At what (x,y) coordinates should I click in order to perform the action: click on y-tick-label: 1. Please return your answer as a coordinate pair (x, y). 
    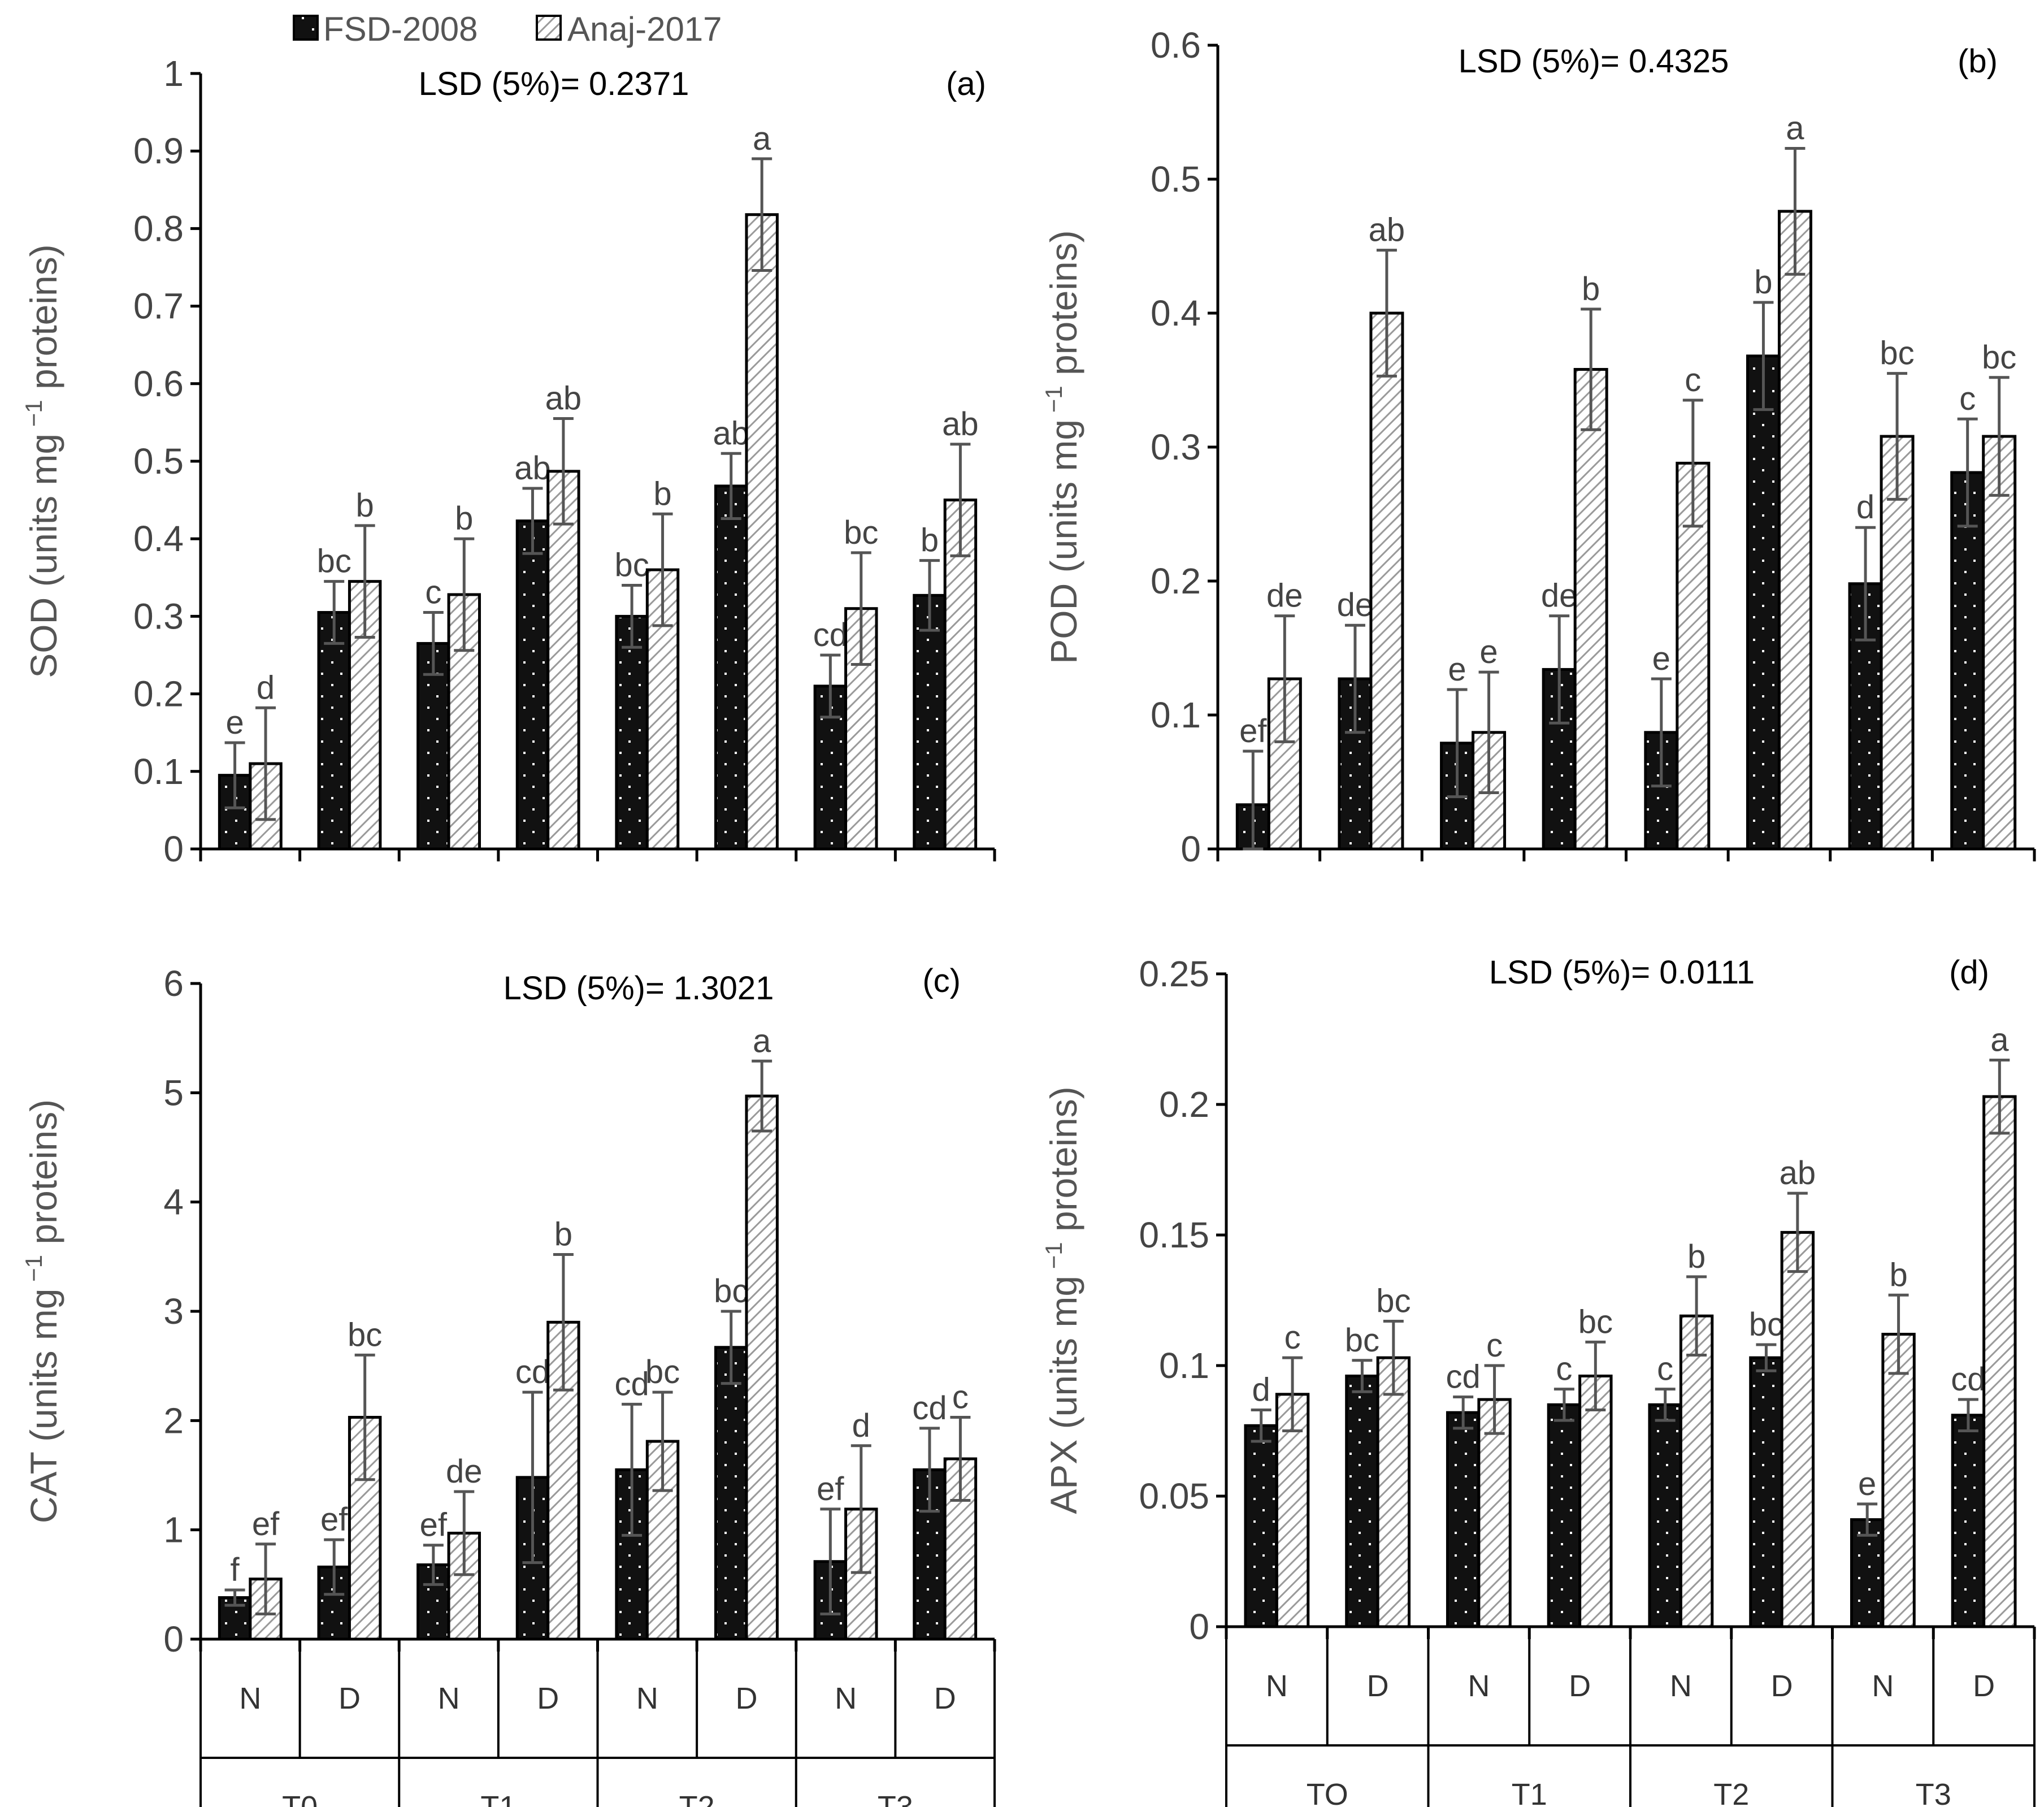
    Looking at the image, I should click on (174, 1530).